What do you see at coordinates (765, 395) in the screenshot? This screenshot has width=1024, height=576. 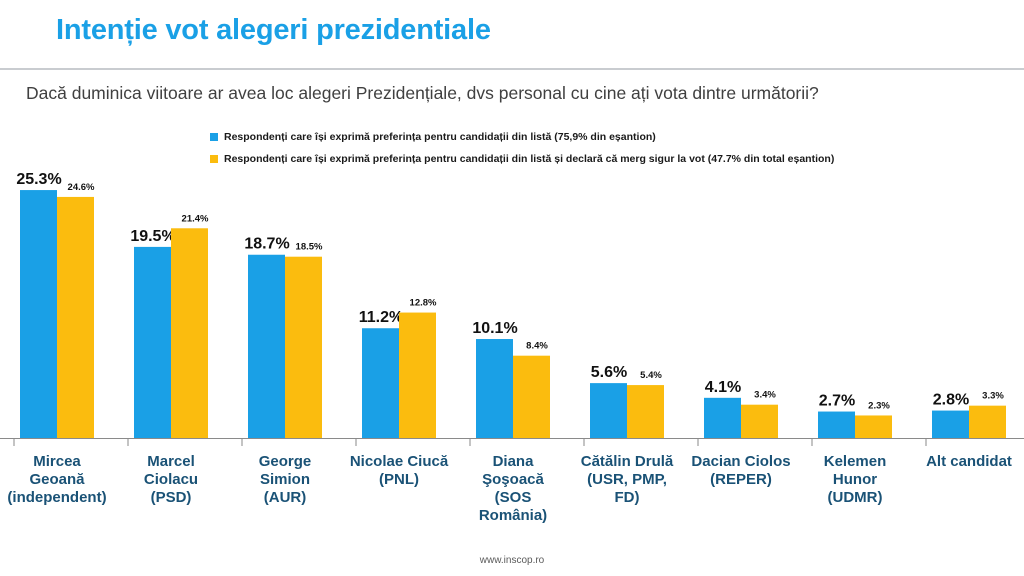 I see `data-label-orange-6: 3.4%` at bounding box center [765, 395].